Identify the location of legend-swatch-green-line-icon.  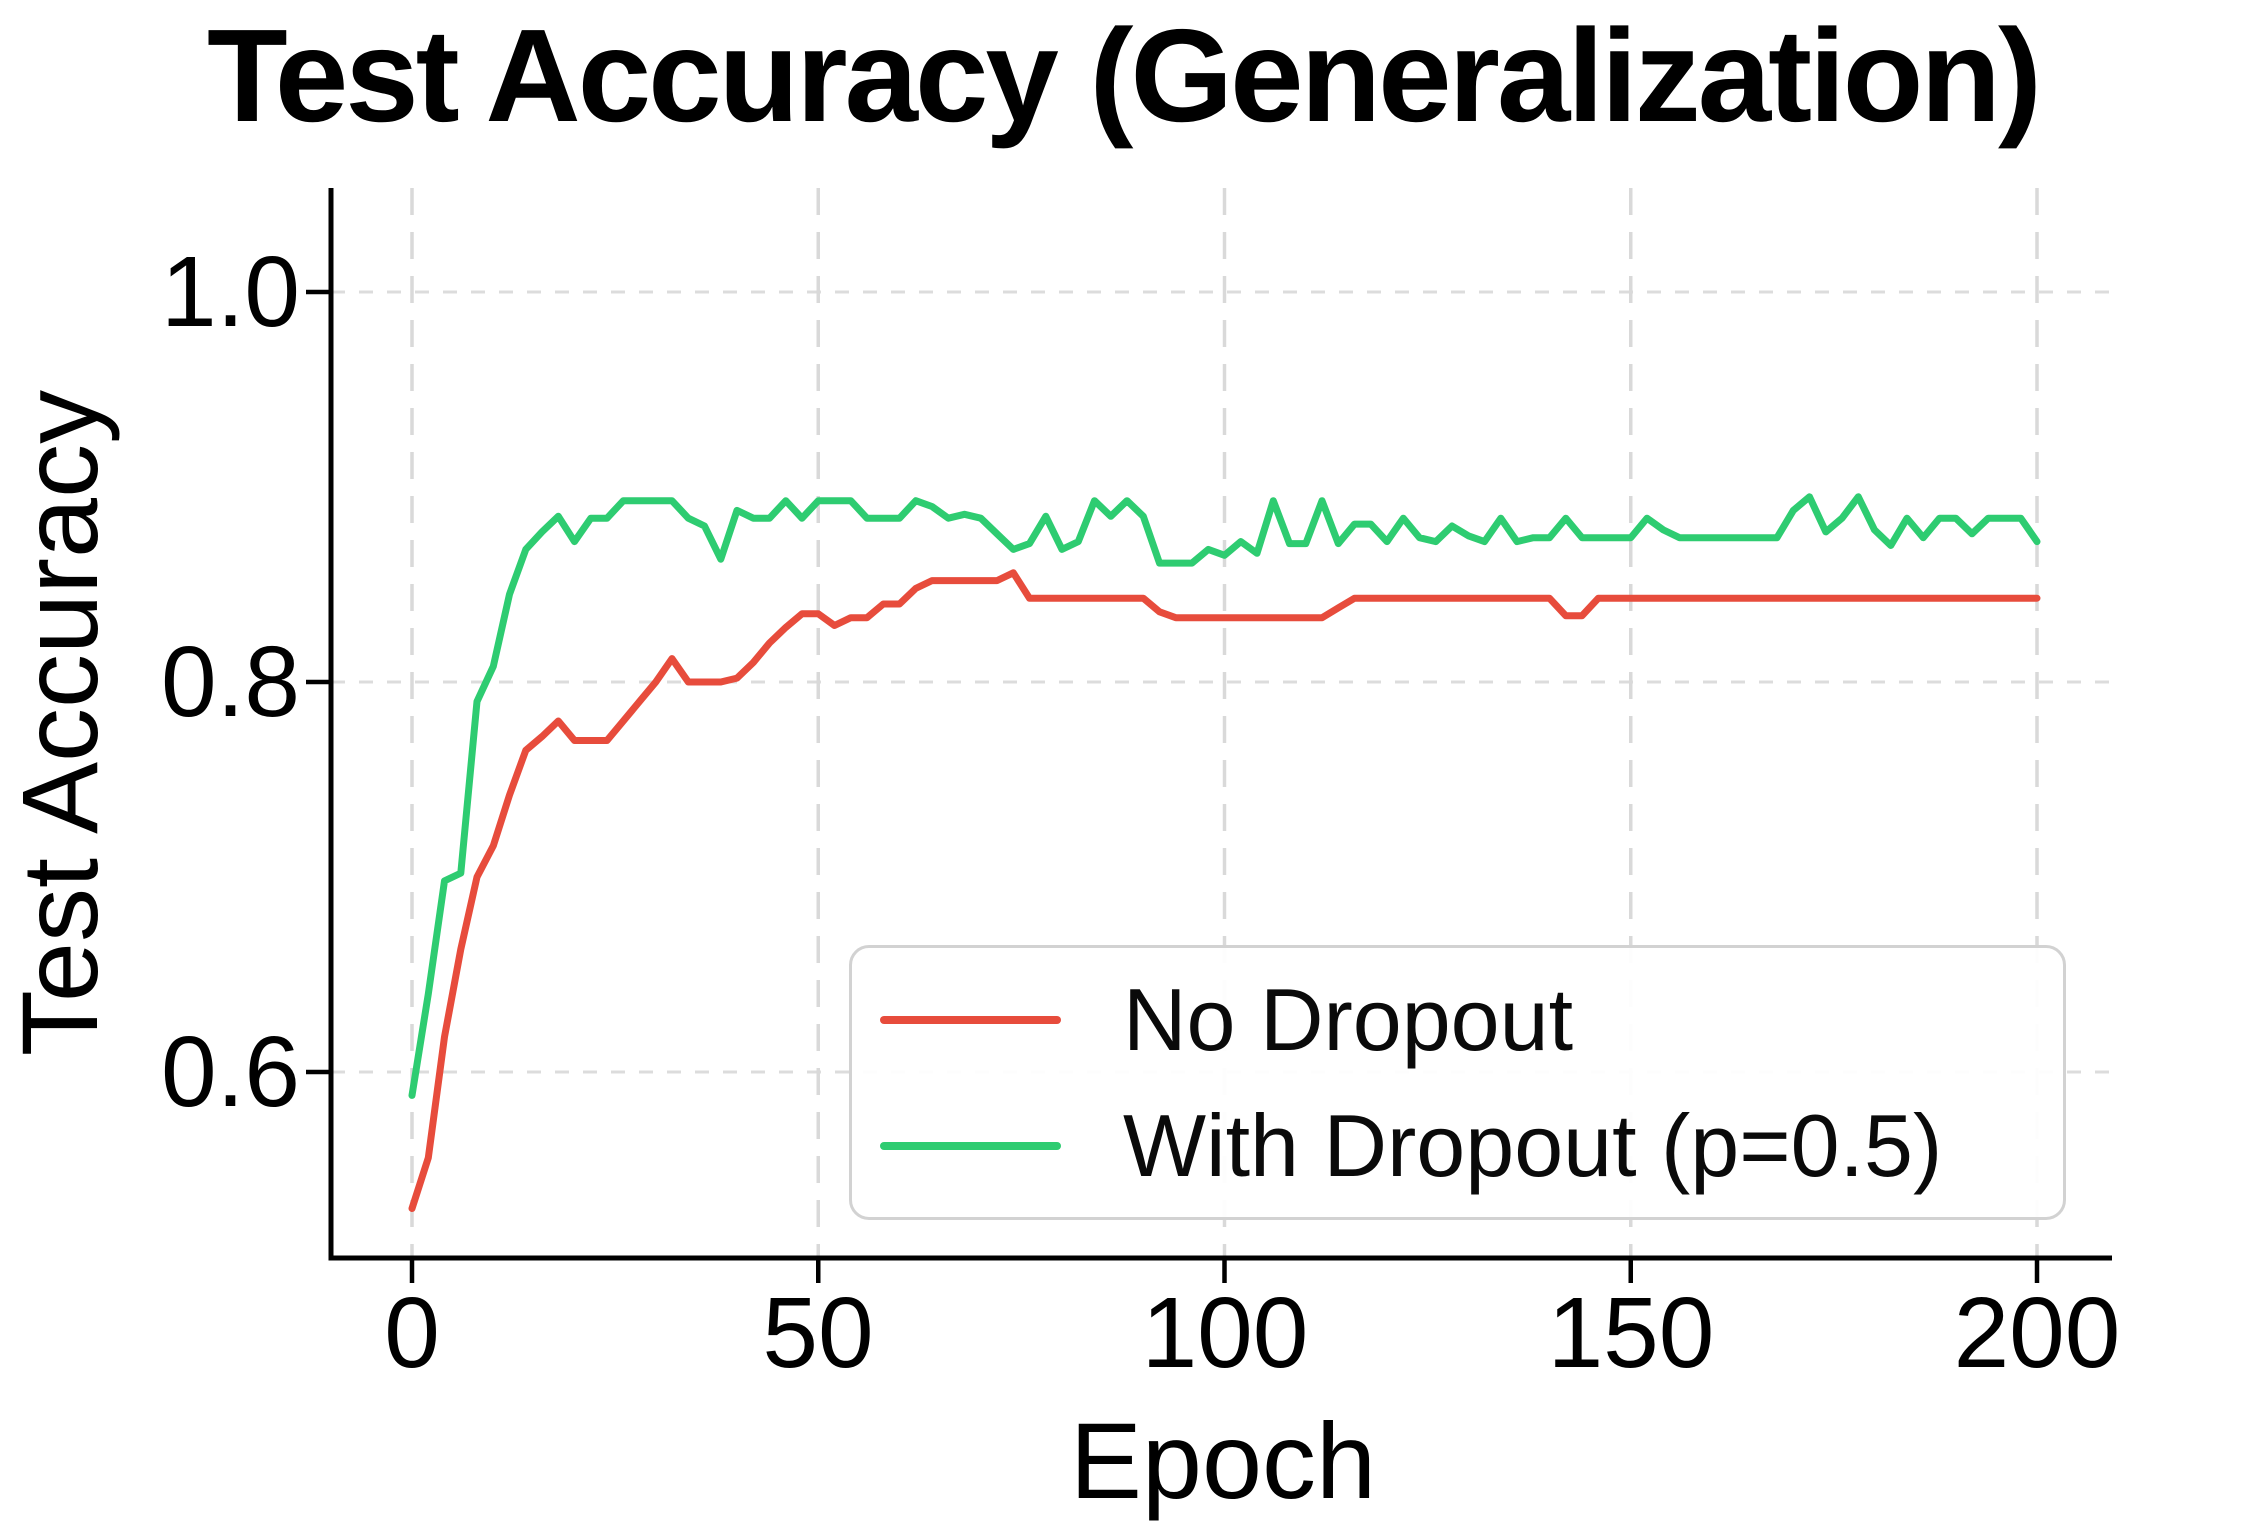
(970, 1145).